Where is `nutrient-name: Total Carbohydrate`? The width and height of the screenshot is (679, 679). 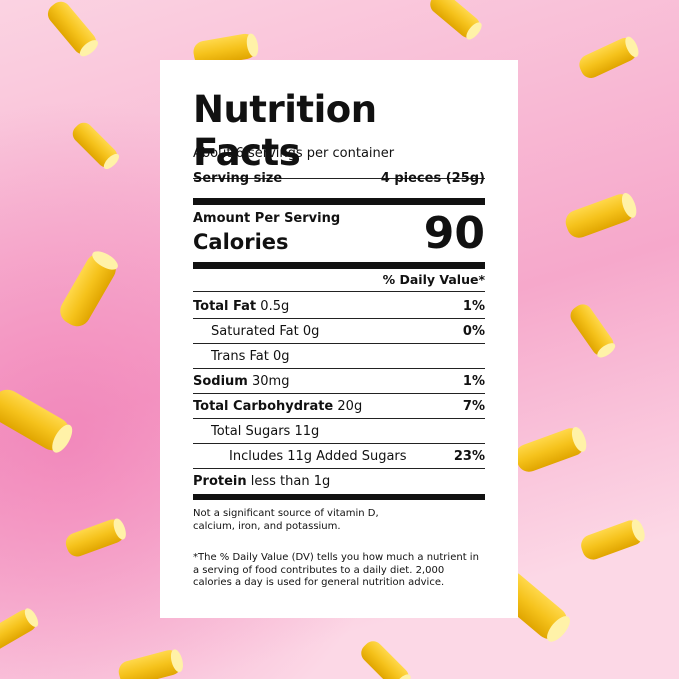 nutrient-name: Total Carbohydrate is located at coordinates (263, 406).